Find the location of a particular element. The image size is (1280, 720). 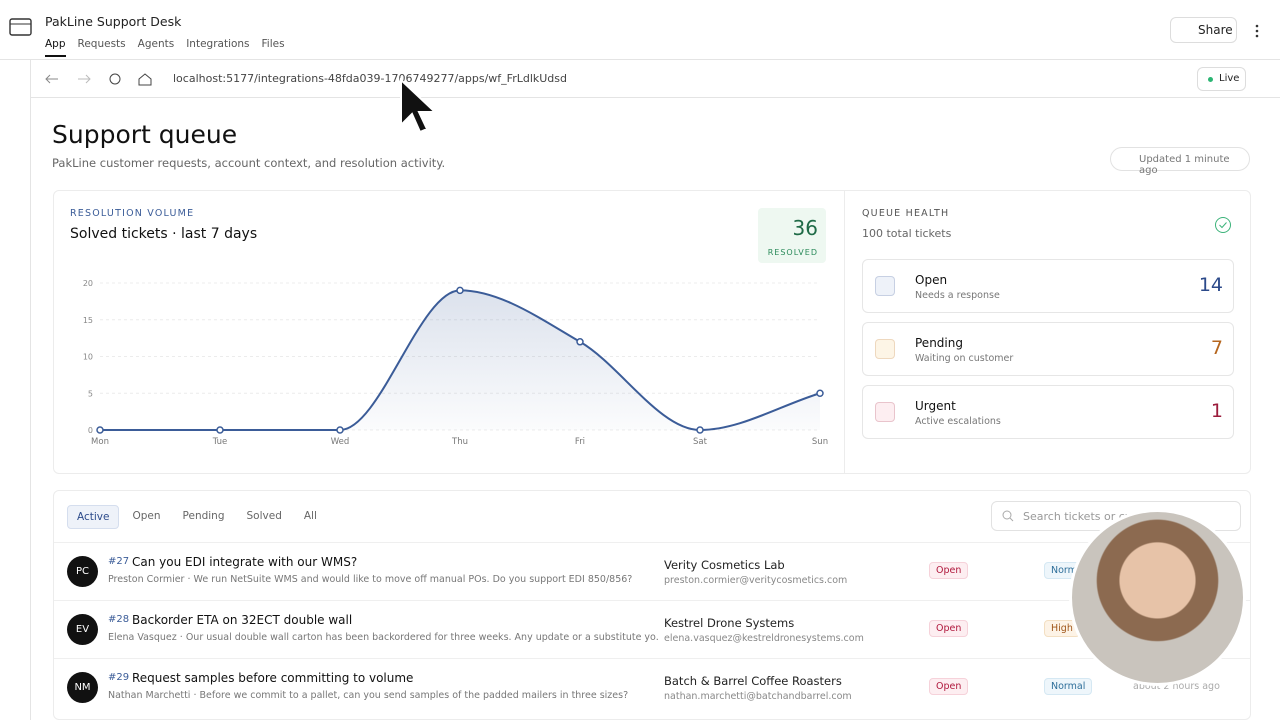

live-button: Live is located at coordinates (1221, 79).